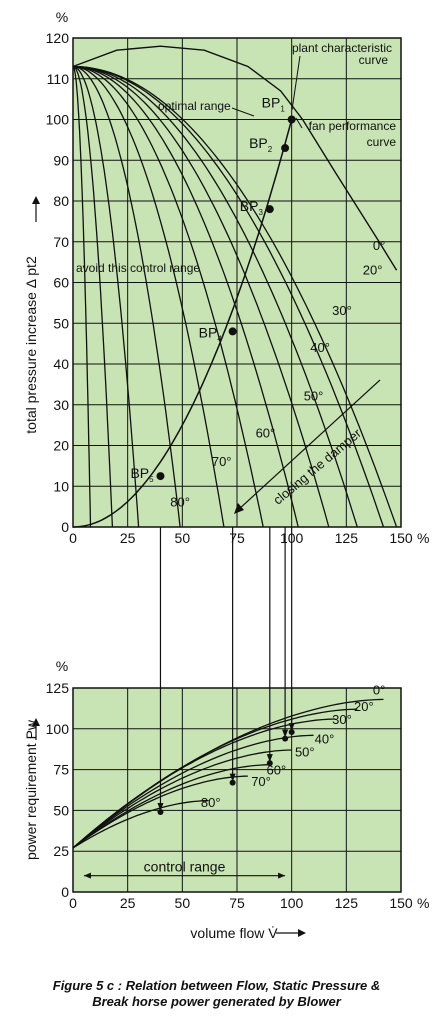 This screenshot has height=1024, width=433. What do you see at coordinates (305, 752) in the screenshot?
I see `power-angle-label: 50°` at bounding box center [305, 752].